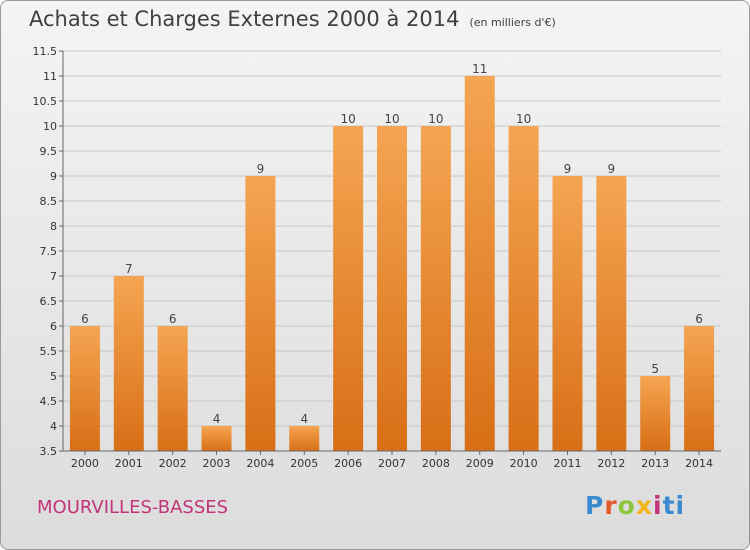 This screenshot has height=550, width=750. Describe the element at coordinates (655, 369) in the screenshot. I see `bar-value-label: 5` at that location.